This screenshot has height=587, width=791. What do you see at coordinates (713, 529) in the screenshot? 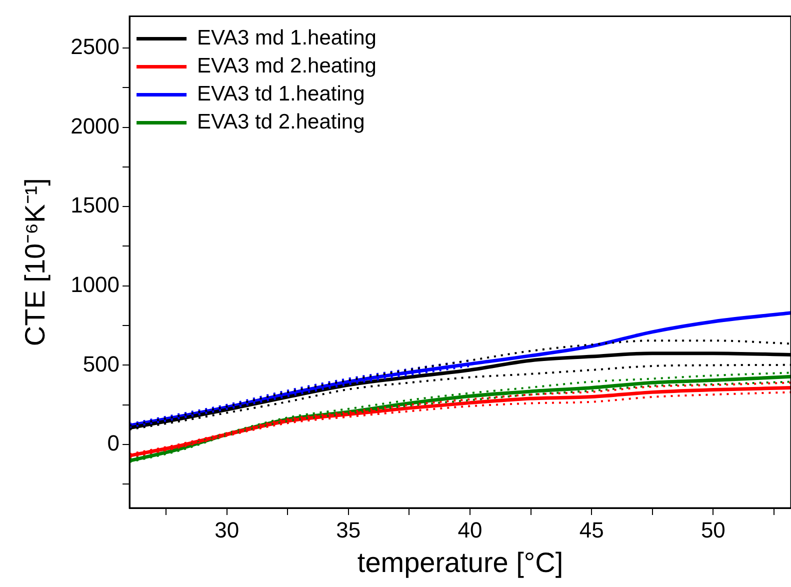
I see `x-tick-label: 50` at bounding box center [713, 529].